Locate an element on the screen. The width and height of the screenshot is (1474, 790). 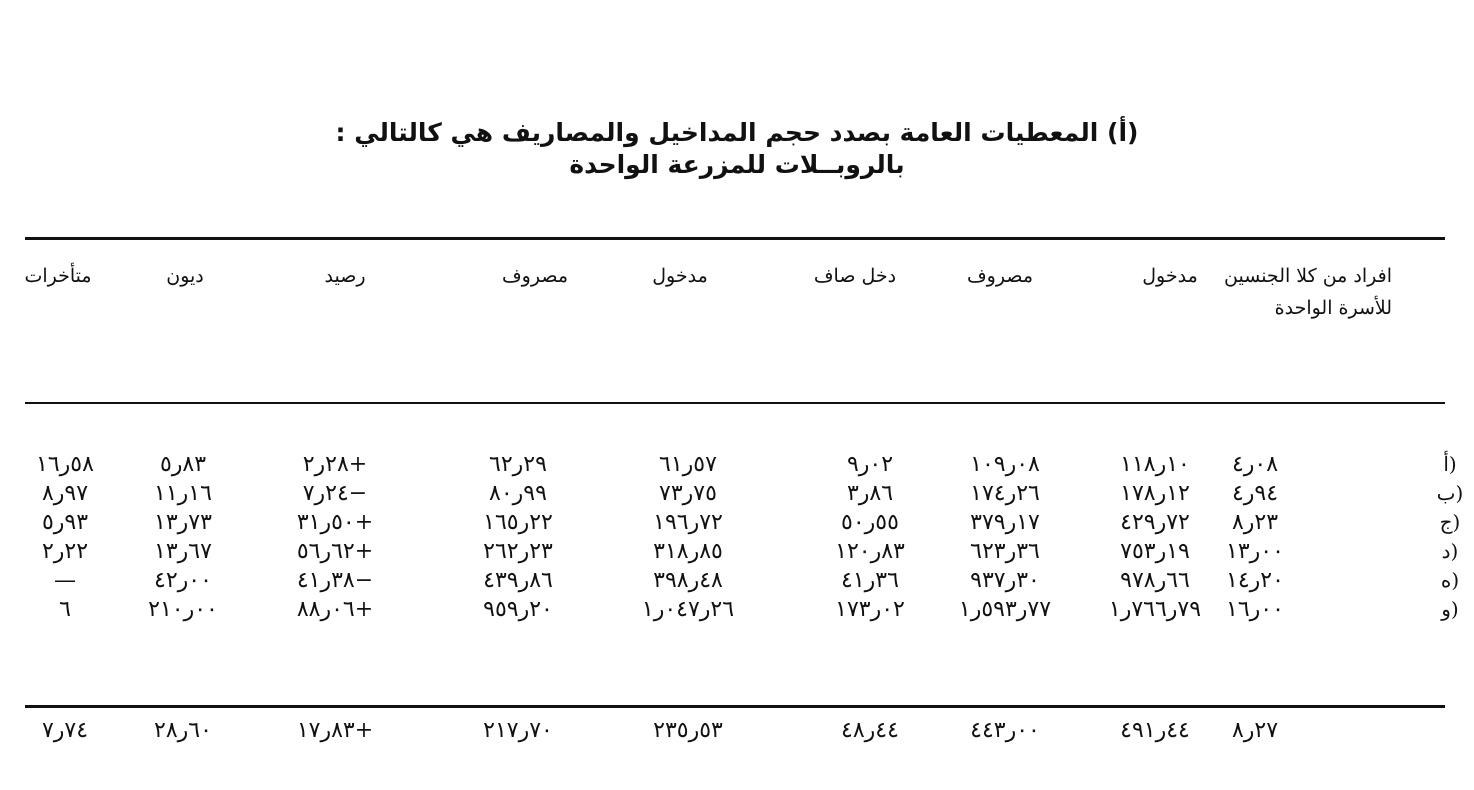
table-cell: ١ر٠٤٧ر٢٦ is located at coordinates (688, 609).